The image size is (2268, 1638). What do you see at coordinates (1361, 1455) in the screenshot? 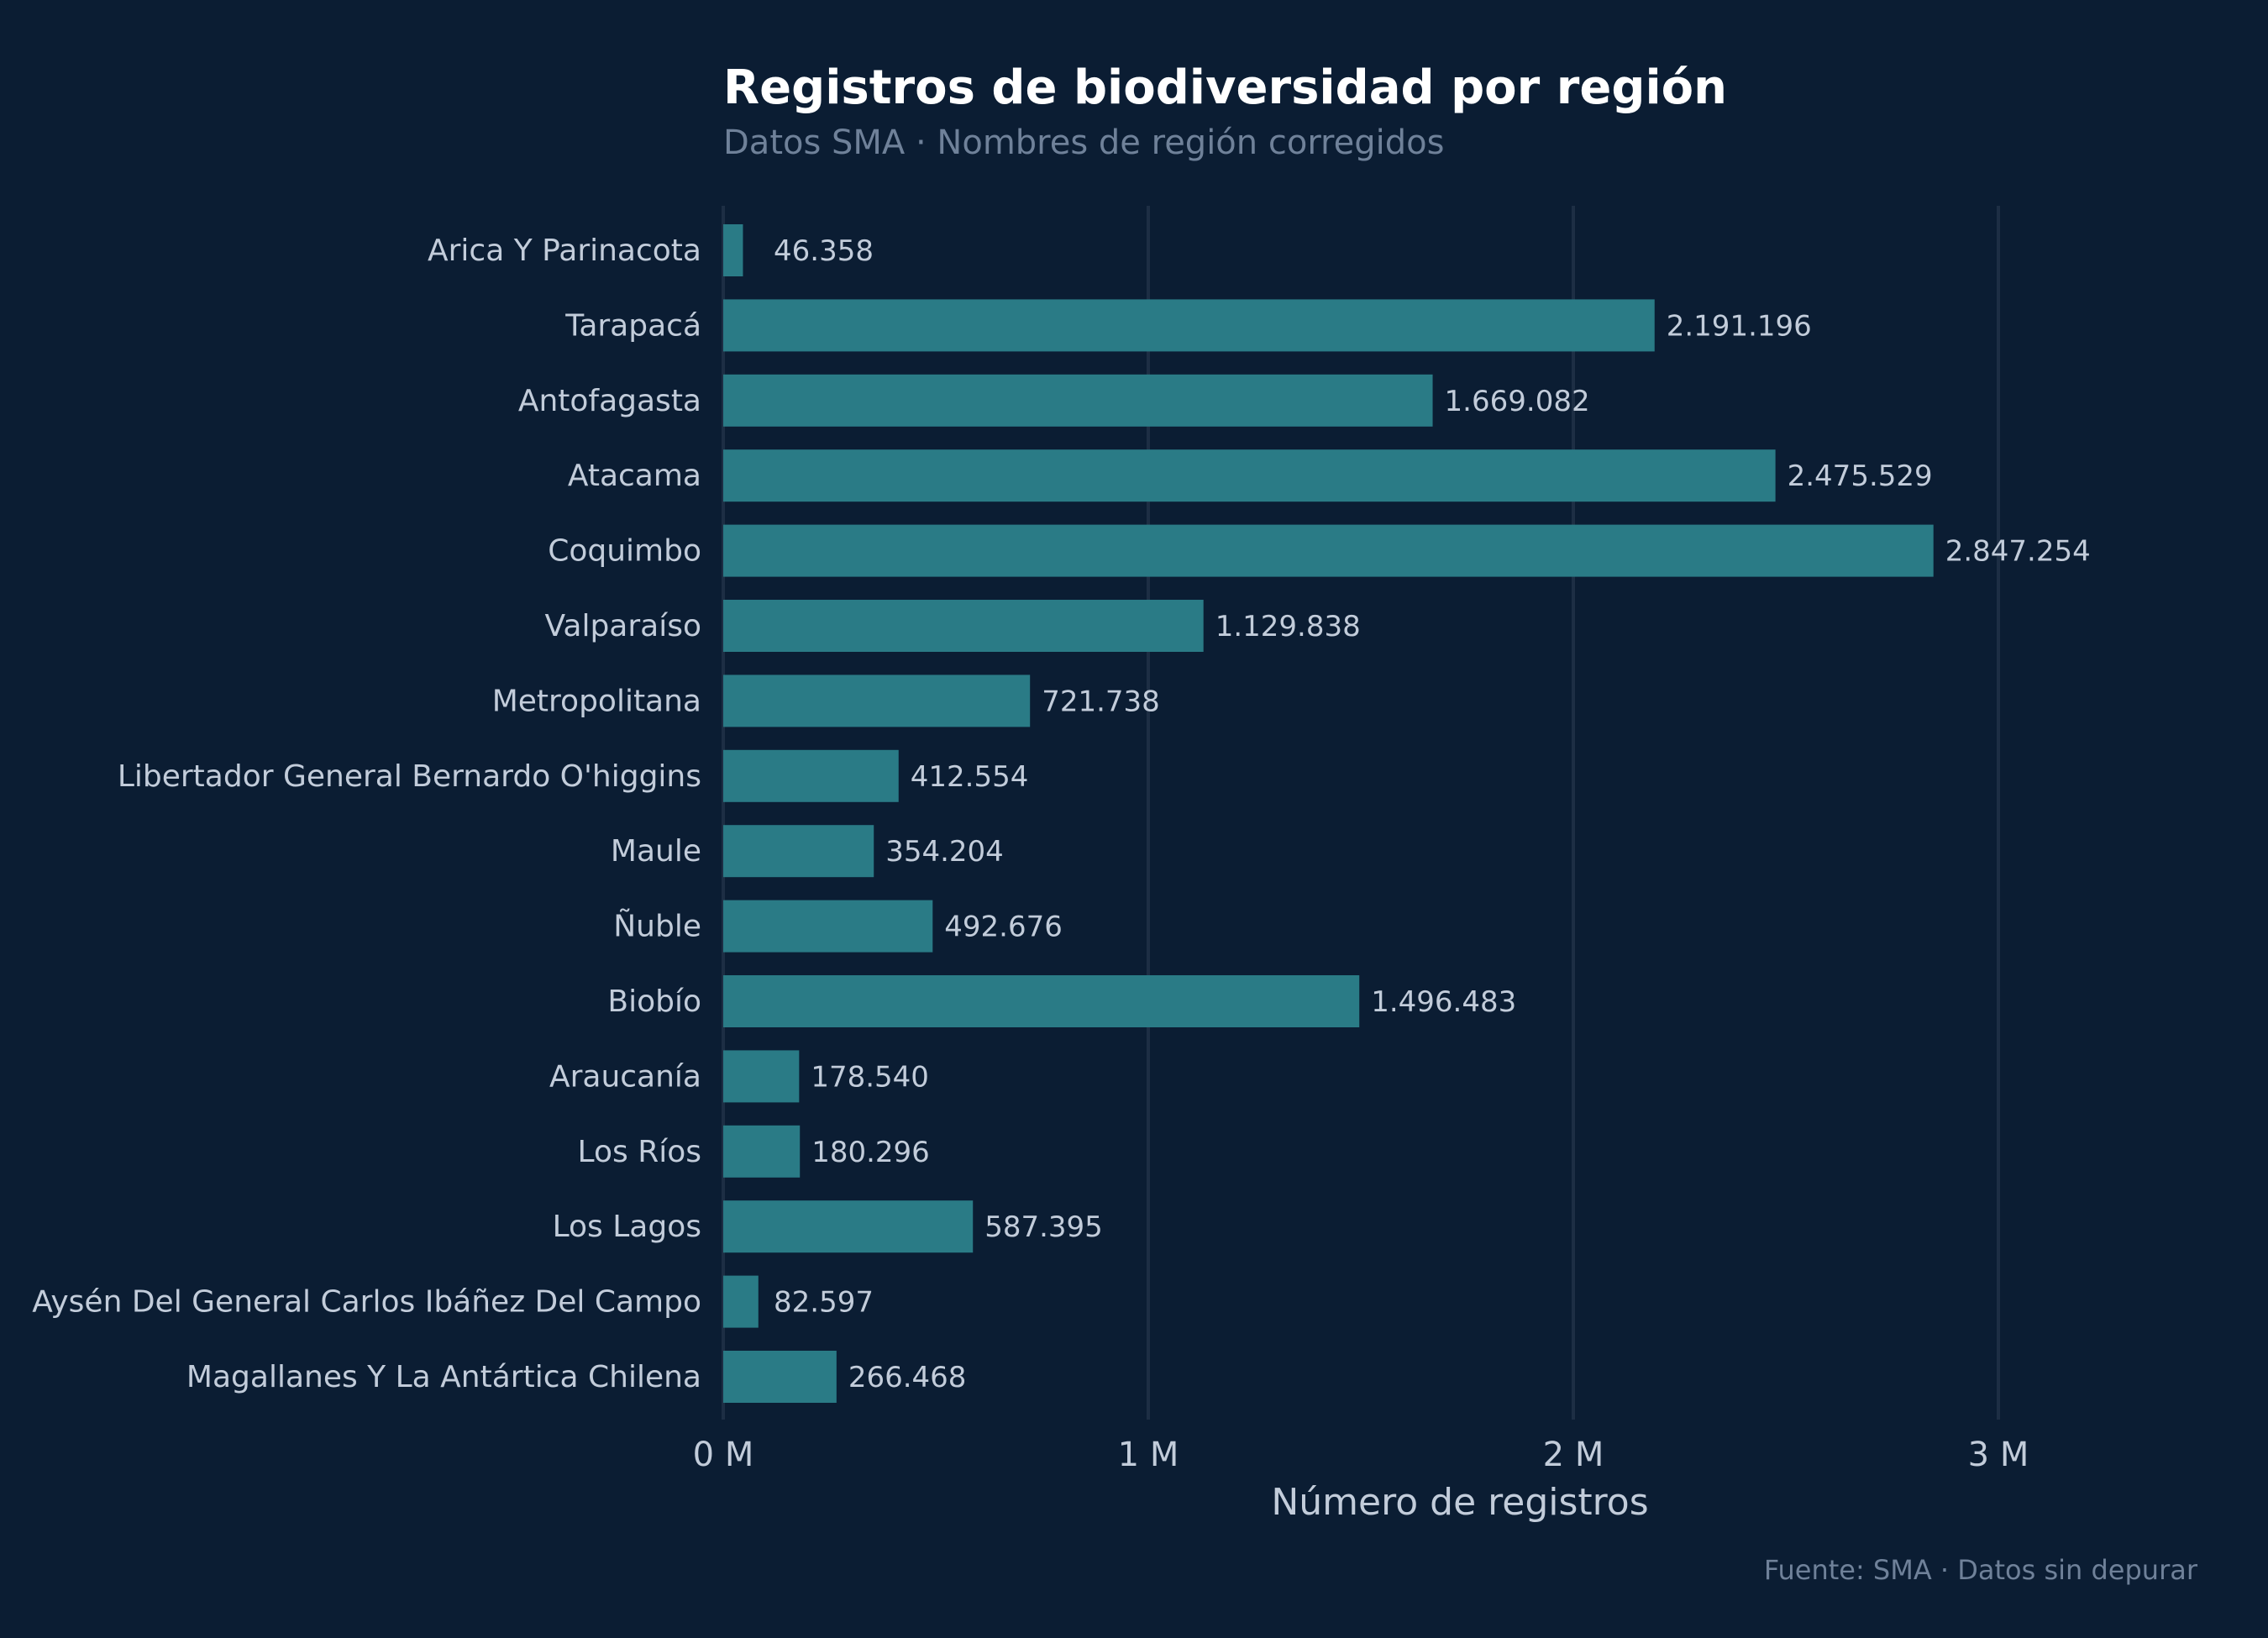
I see `x-tick-labels: 0 M 1 M 2 M 3 M` at bounding box center [1361, 1455].